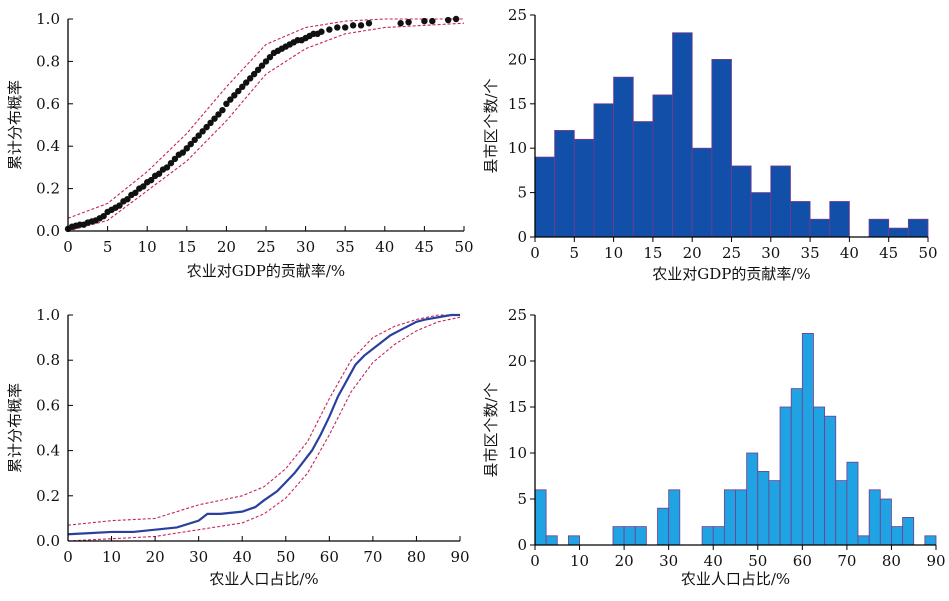  What do you see at coordinates (517, 361) in the screenshot?
I see `y-tick-label: 20` at bounding box center [517, 361].